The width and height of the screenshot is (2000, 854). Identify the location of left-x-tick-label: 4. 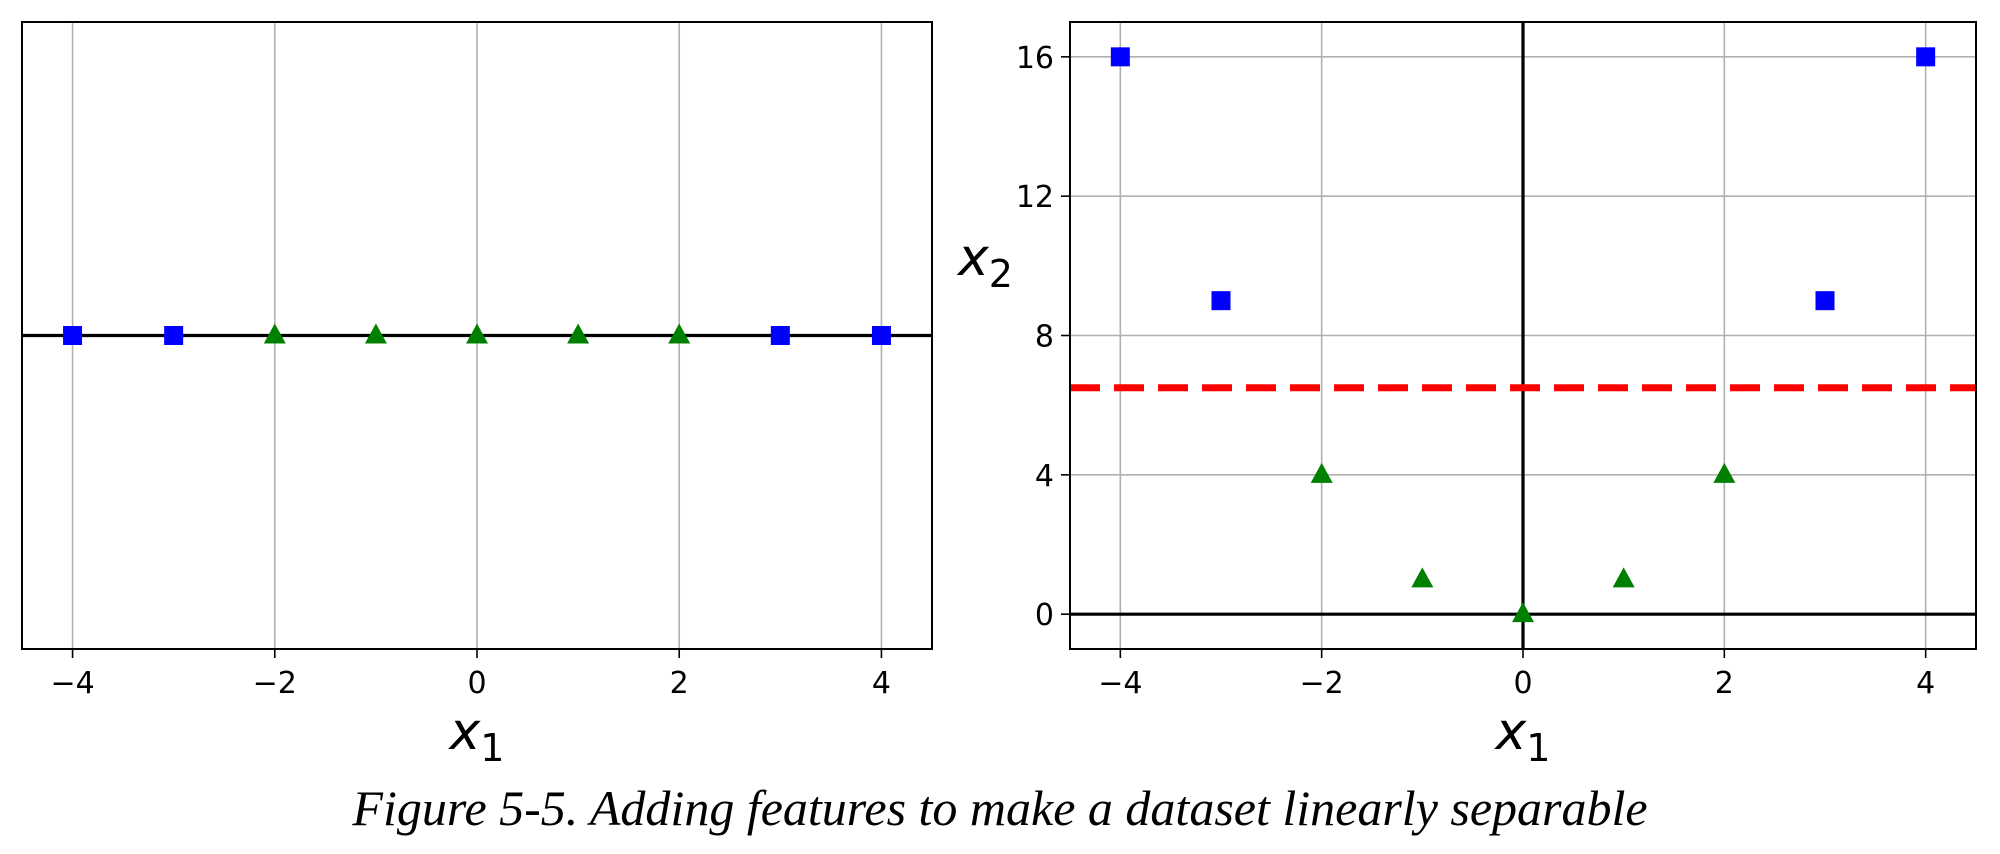
(881, 683).